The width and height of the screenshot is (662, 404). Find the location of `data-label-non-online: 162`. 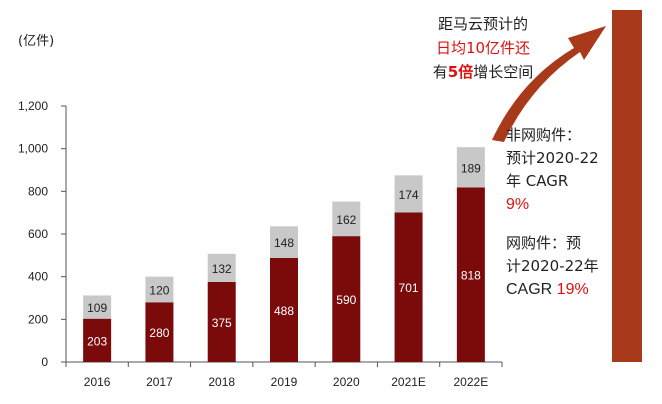

data-label-non-online: 162 is located at coordinates (346, 220).